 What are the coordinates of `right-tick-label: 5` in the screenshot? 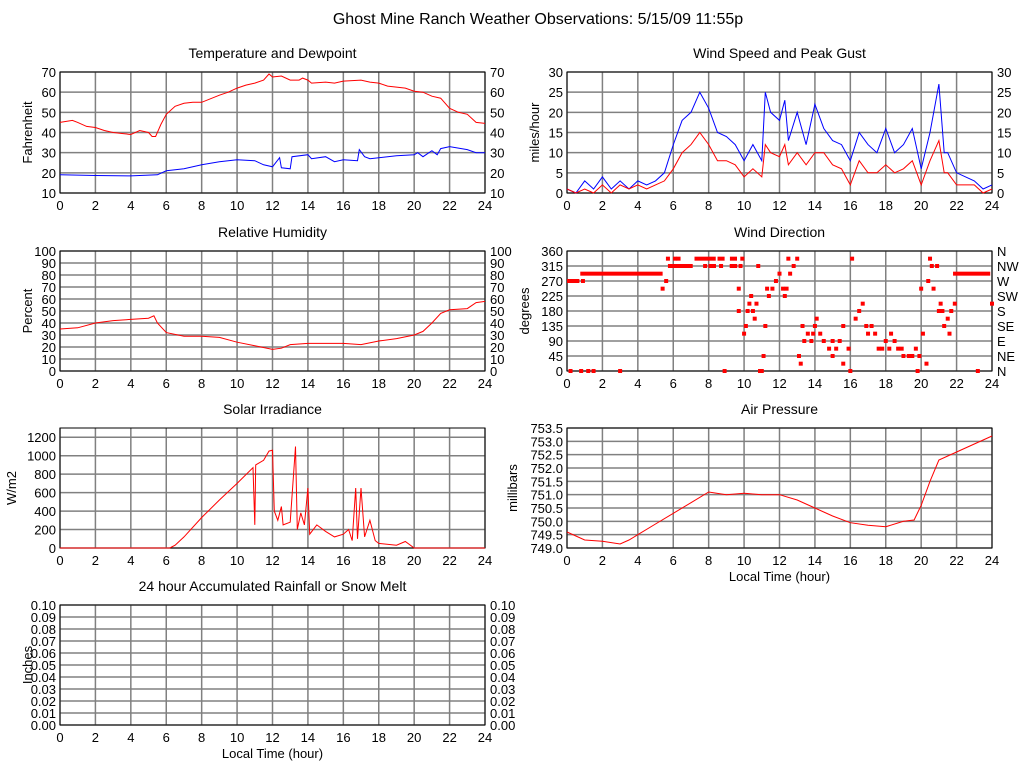 It's located at (1000, 173).